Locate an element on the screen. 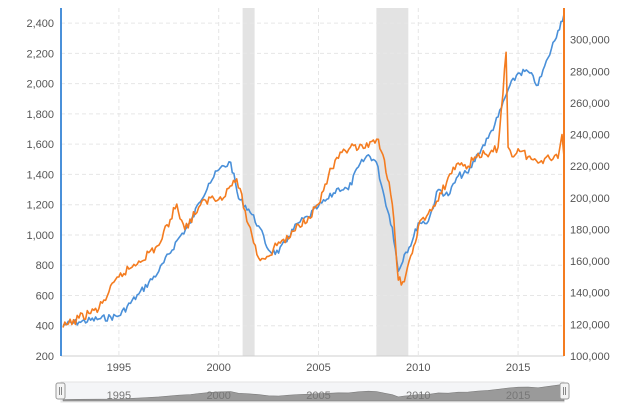  x-tick-label: 2010 is located at coordinates (418, 368).